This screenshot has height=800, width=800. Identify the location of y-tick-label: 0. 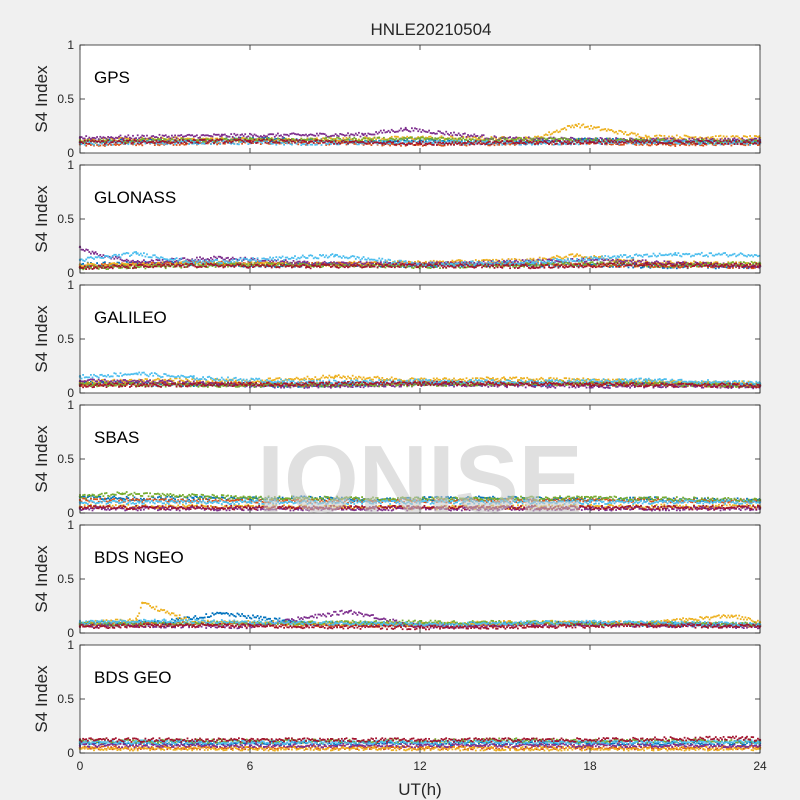
(70, 153).